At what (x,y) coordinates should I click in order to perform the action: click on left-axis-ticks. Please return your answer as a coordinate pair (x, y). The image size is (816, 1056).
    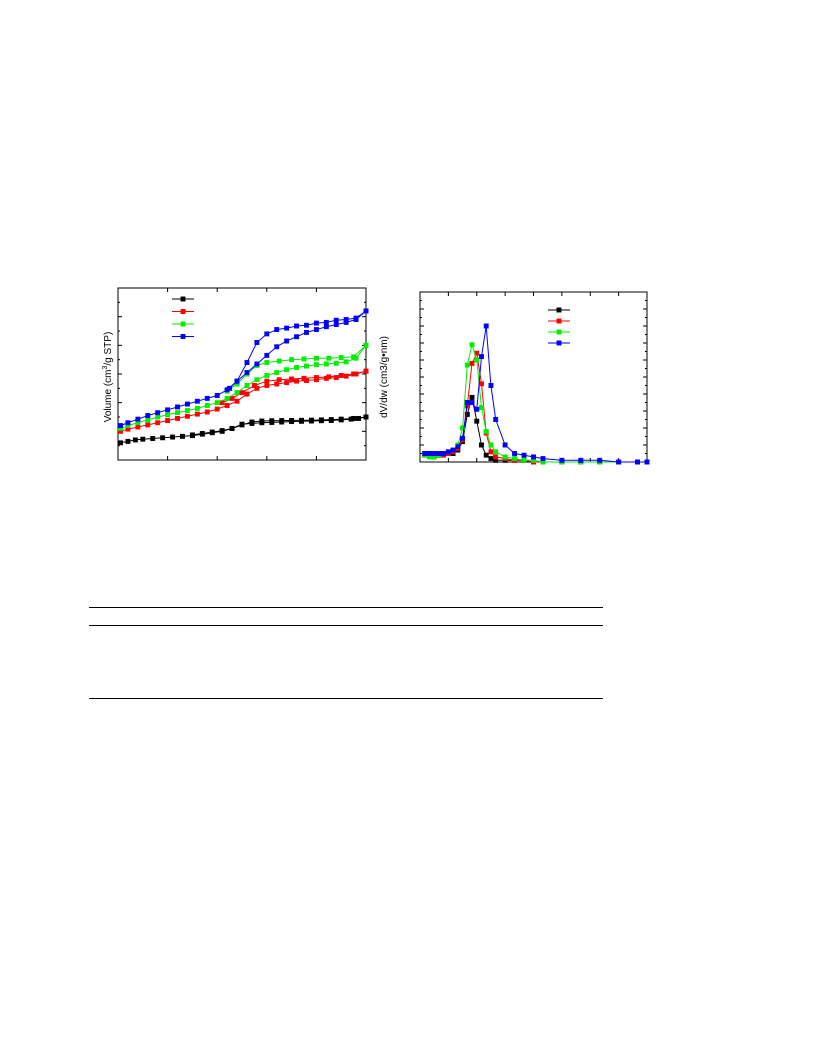
    Looking at the image, I should click on (242, 374).